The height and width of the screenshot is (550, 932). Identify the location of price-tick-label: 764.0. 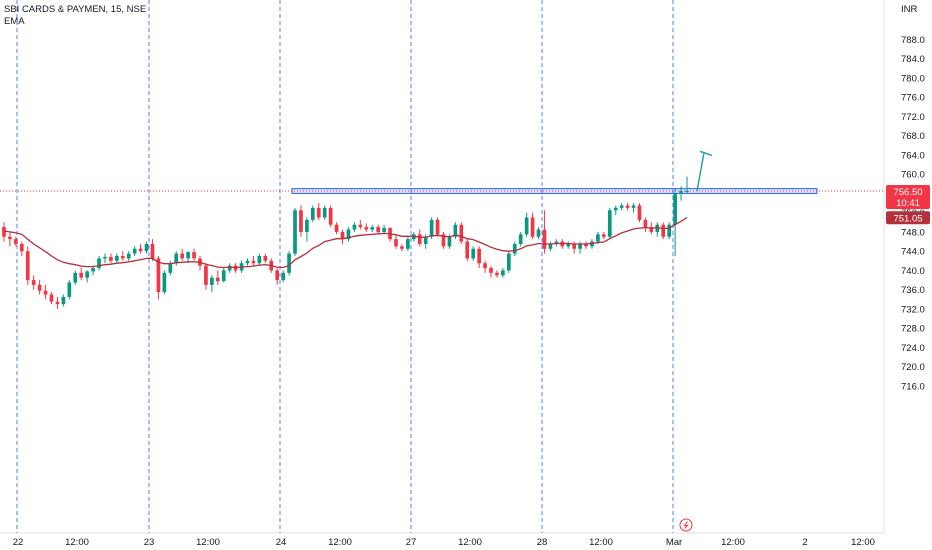
(913, 155).